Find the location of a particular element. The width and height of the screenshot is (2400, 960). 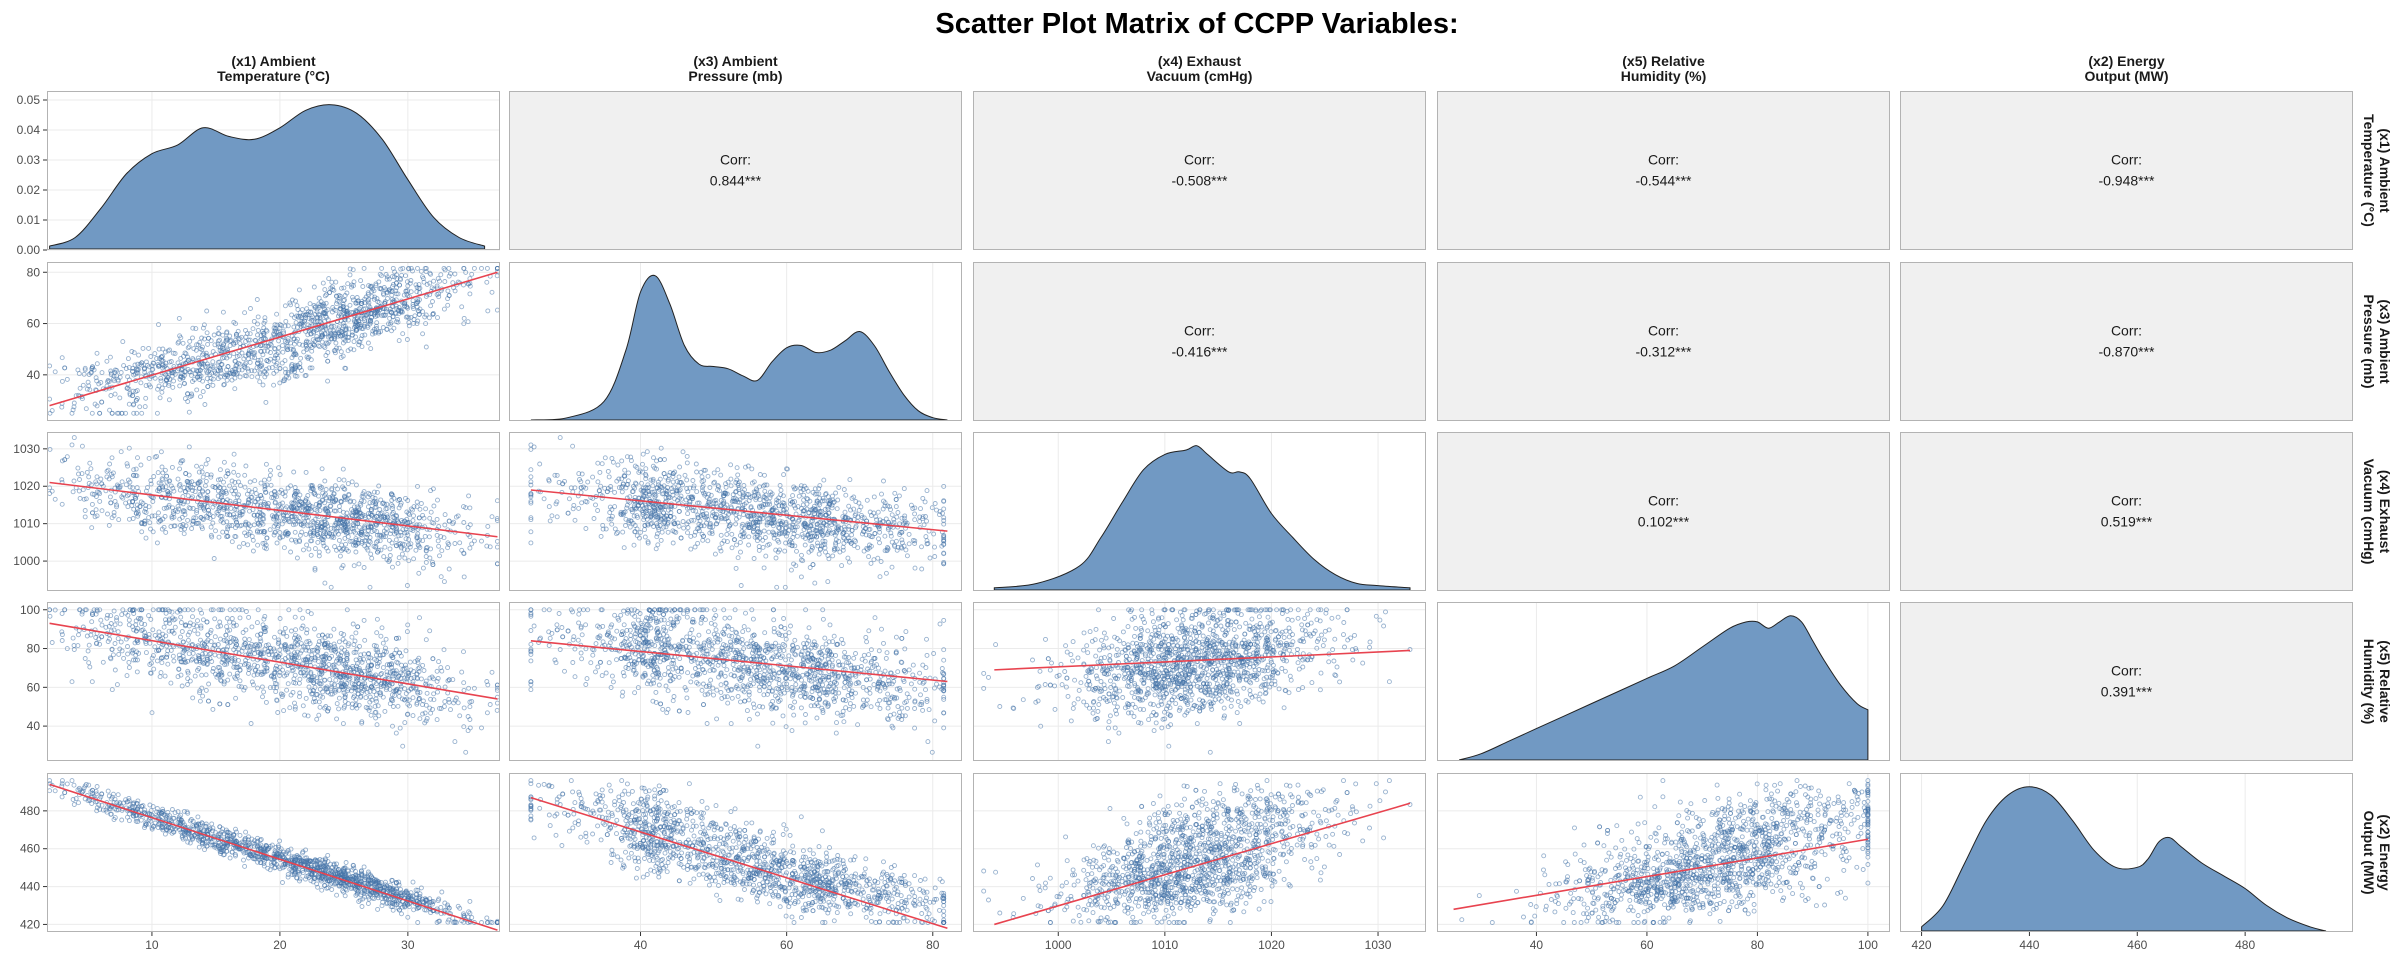

panel-r2-c1 is located at coordinates (735, 511).